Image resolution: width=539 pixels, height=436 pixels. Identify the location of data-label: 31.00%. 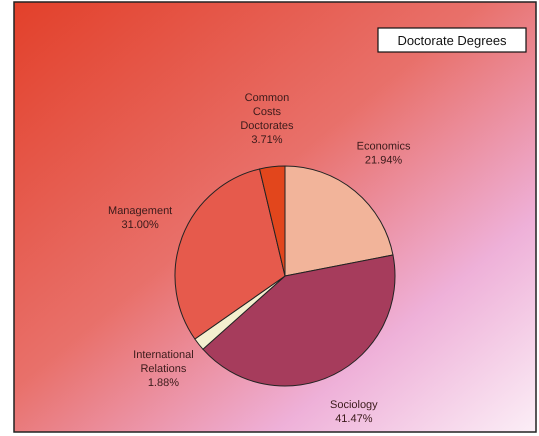
(140, 224).